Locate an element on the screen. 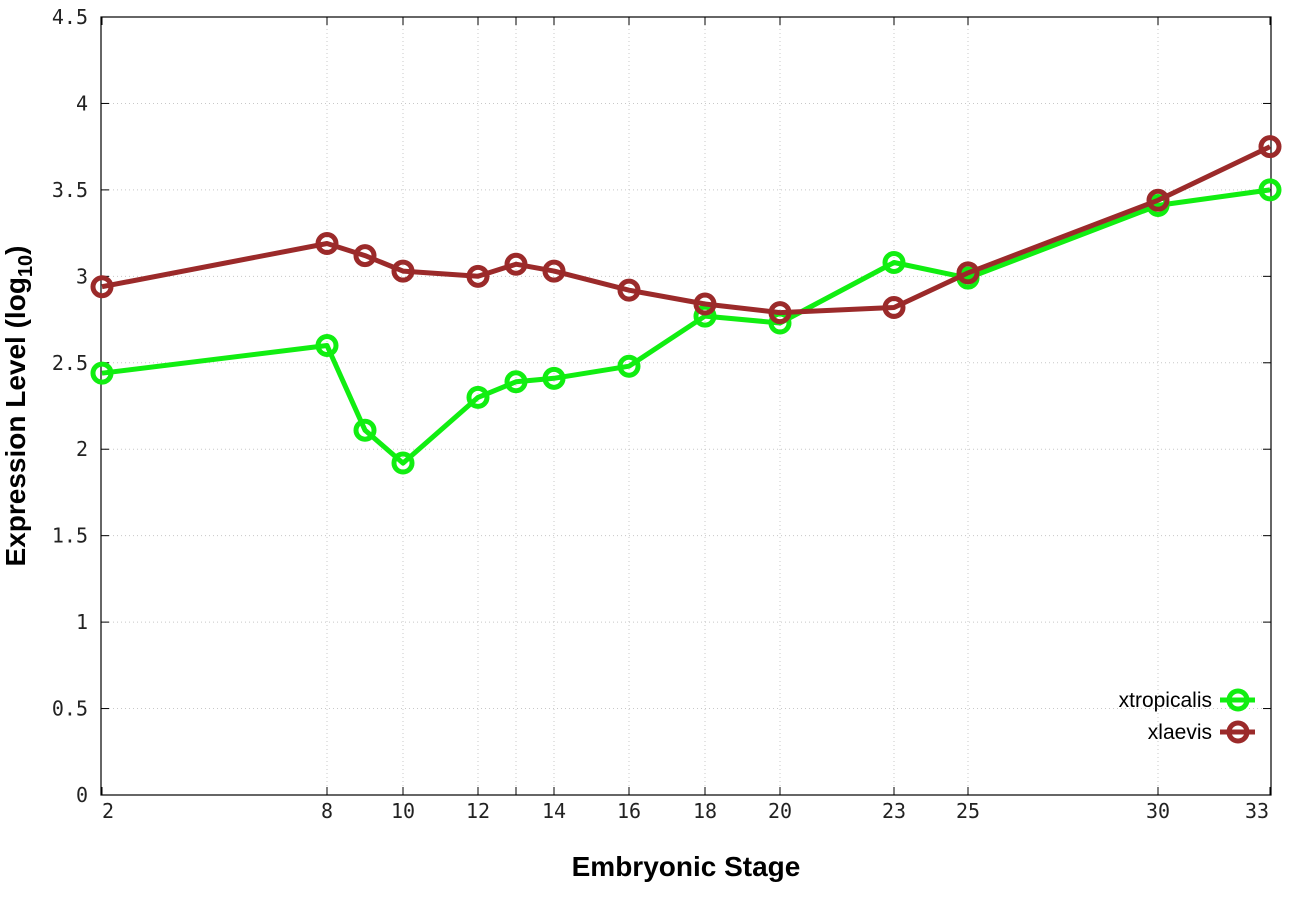 The height and width of the screenshot is (907, 1296). x-tick-label: 18 is located at coordinates (705, 811).